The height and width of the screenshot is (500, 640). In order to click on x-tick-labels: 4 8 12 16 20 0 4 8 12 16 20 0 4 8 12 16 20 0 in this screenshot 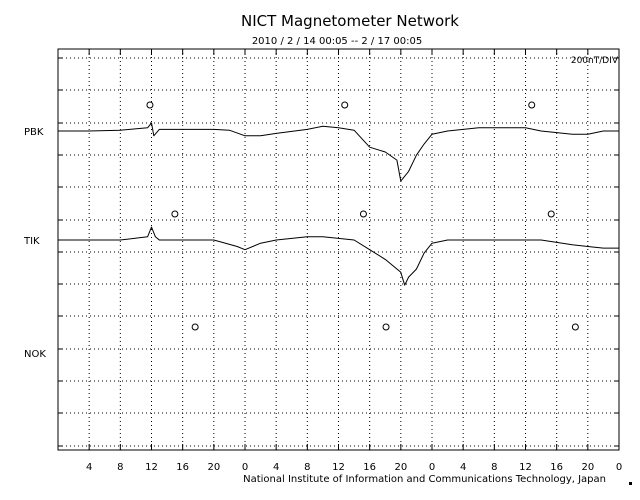, I will do `click(354, 467)`.